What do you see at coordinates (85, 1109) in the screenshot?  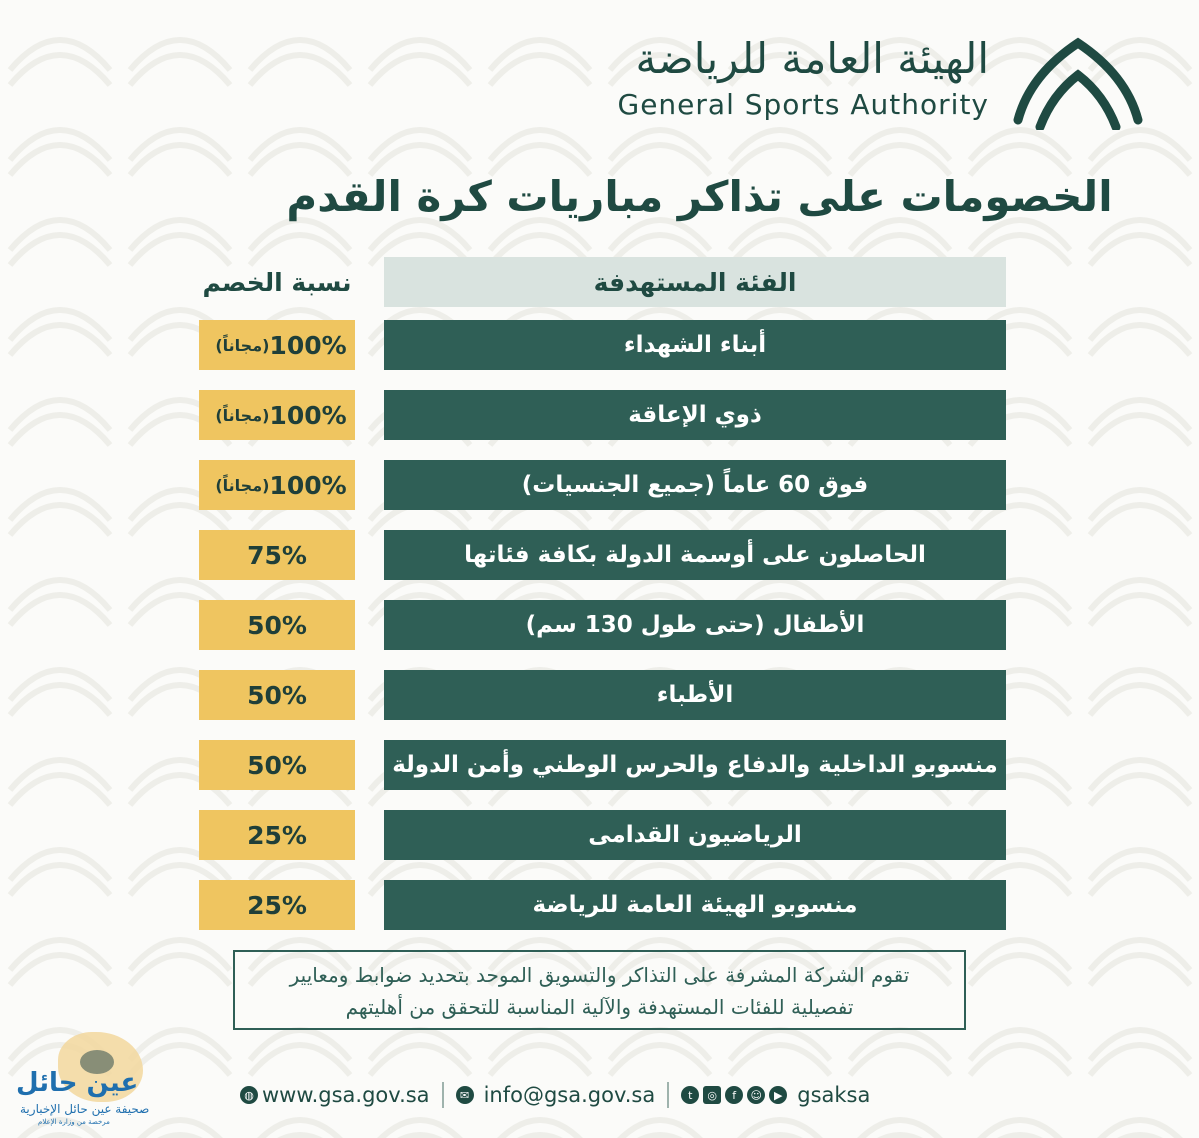 I see `watermark-subtitle: صحيفة عين حائل الإخبارية` at bounding box center [85, 1109].